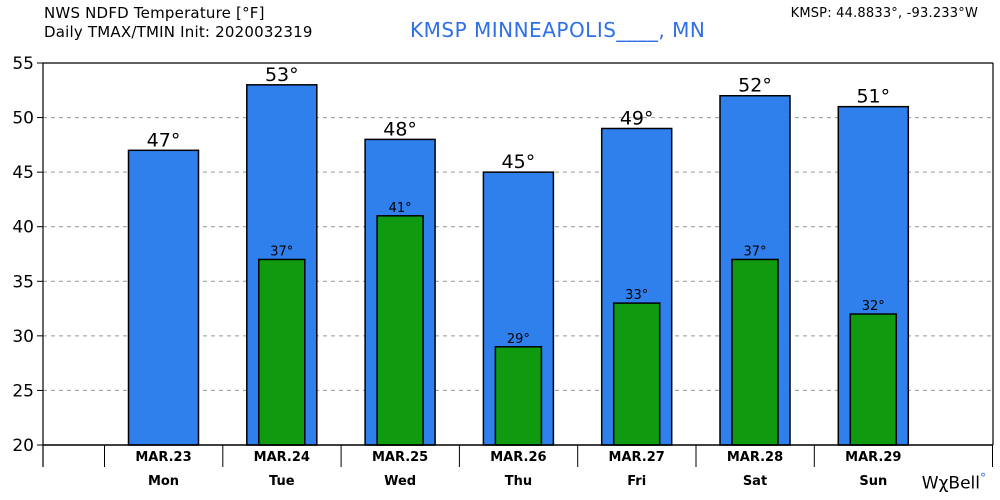  Describe the element at coordinates (518, 457) in the screenshot. I see `x-date-label: MAR.26` at that location.